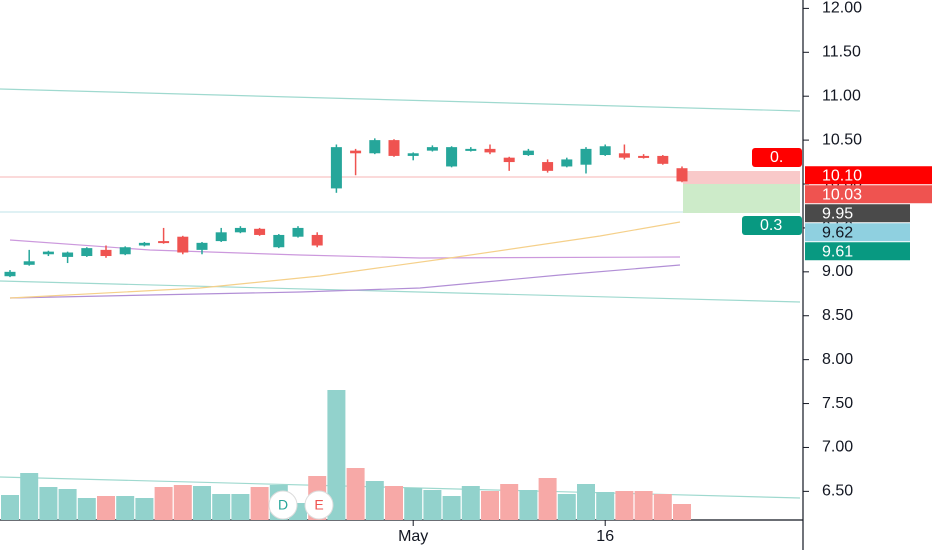  Describe the element at coordinates (842, 139) in the screenshot. I see `y-tick-label: 10.50` at that location.